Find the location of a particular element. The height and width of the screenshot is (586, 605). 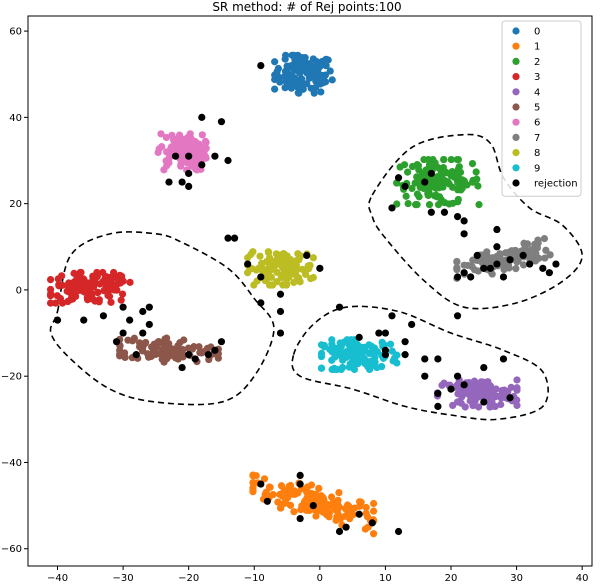

legend-label: 7 is located at coordinates (537, 138).